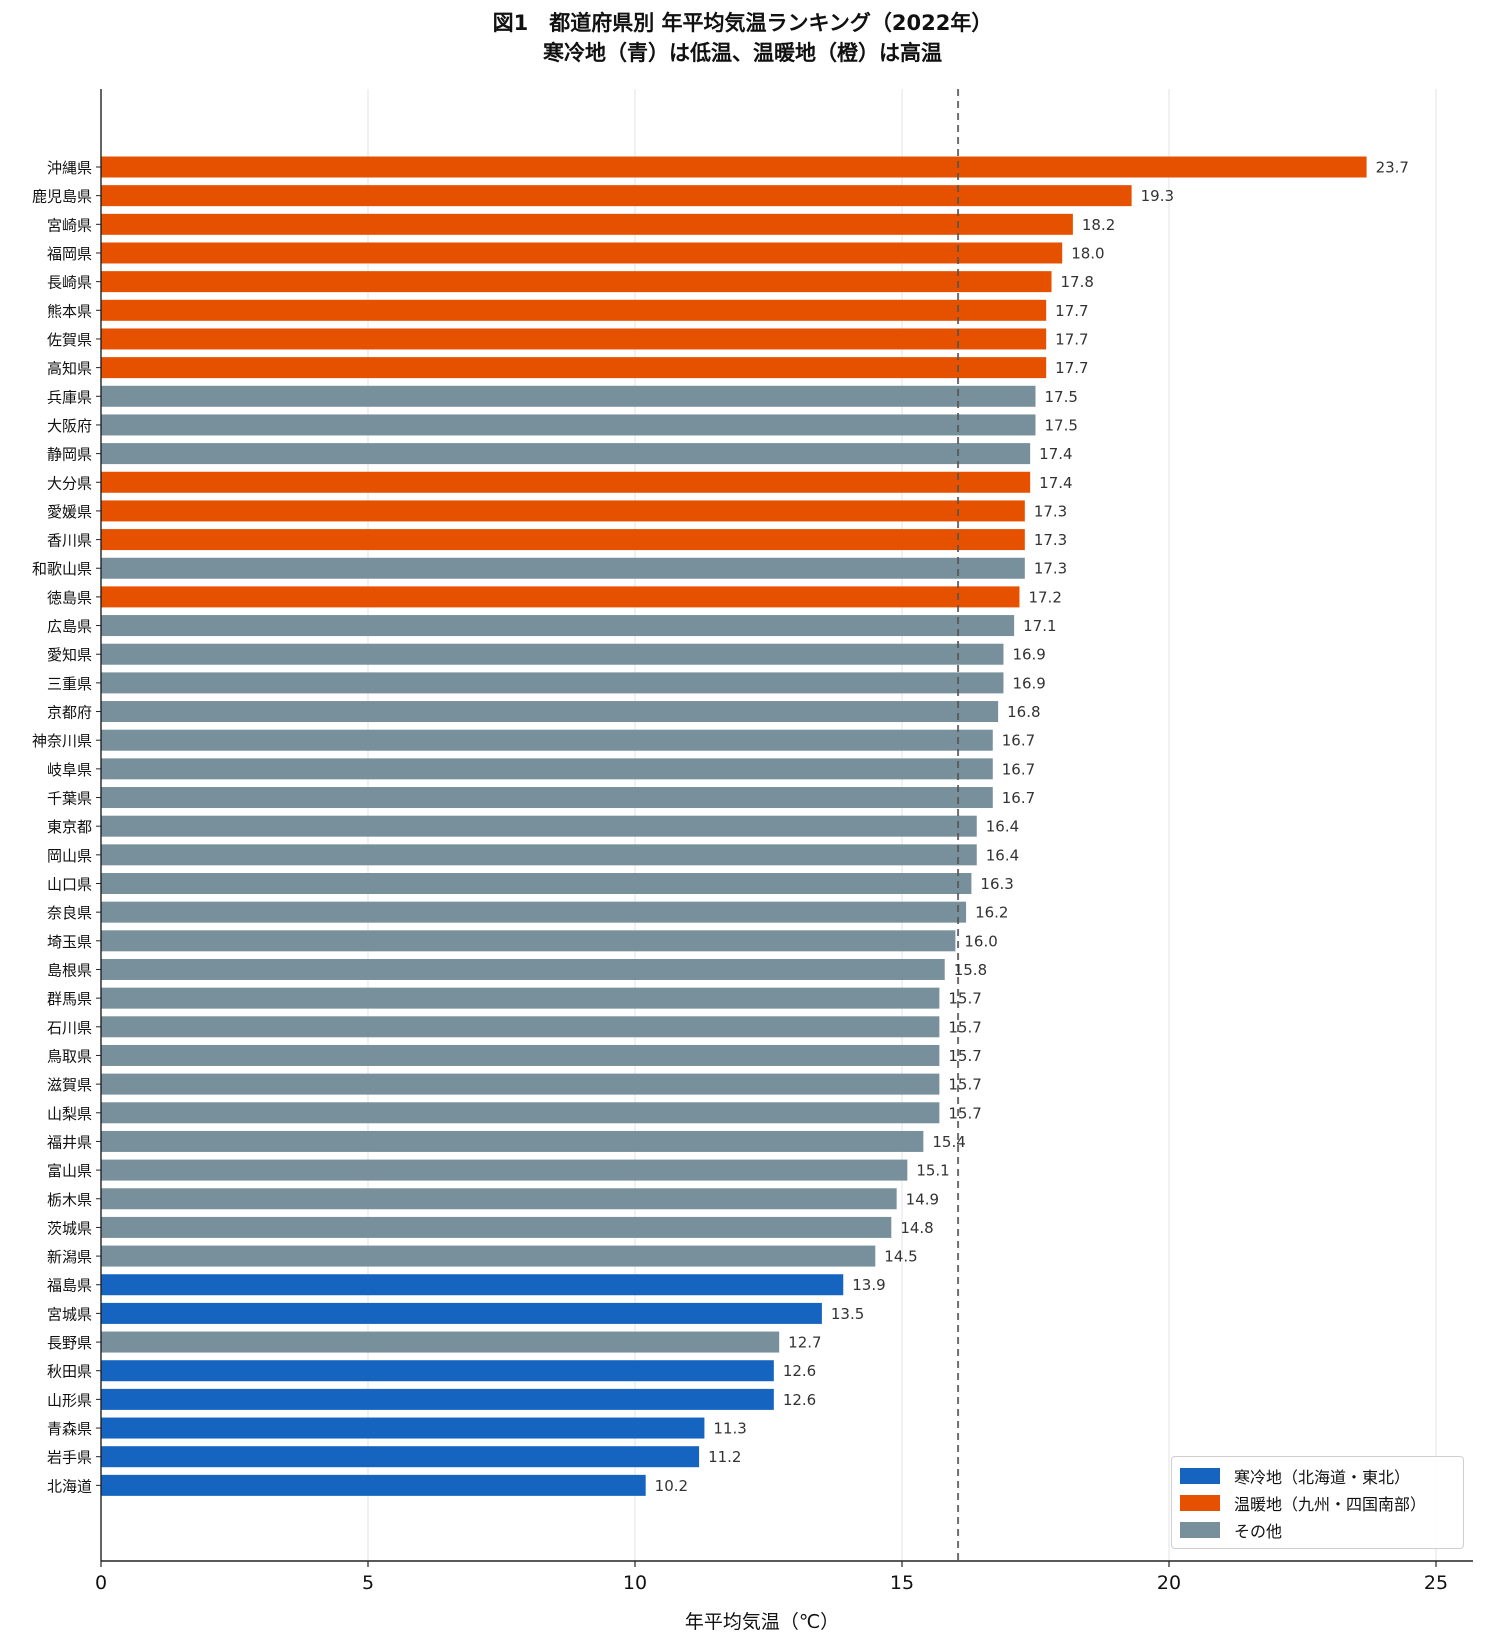 This screenshot has height=1635, width=1485. I want to click on y-tick-label: 長野県, so click(69, 1343).